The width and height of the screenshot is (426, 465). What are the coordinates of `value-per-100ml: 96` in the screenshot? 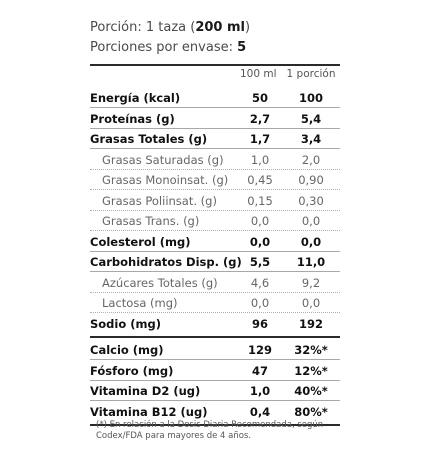 It's located at (259, 323).